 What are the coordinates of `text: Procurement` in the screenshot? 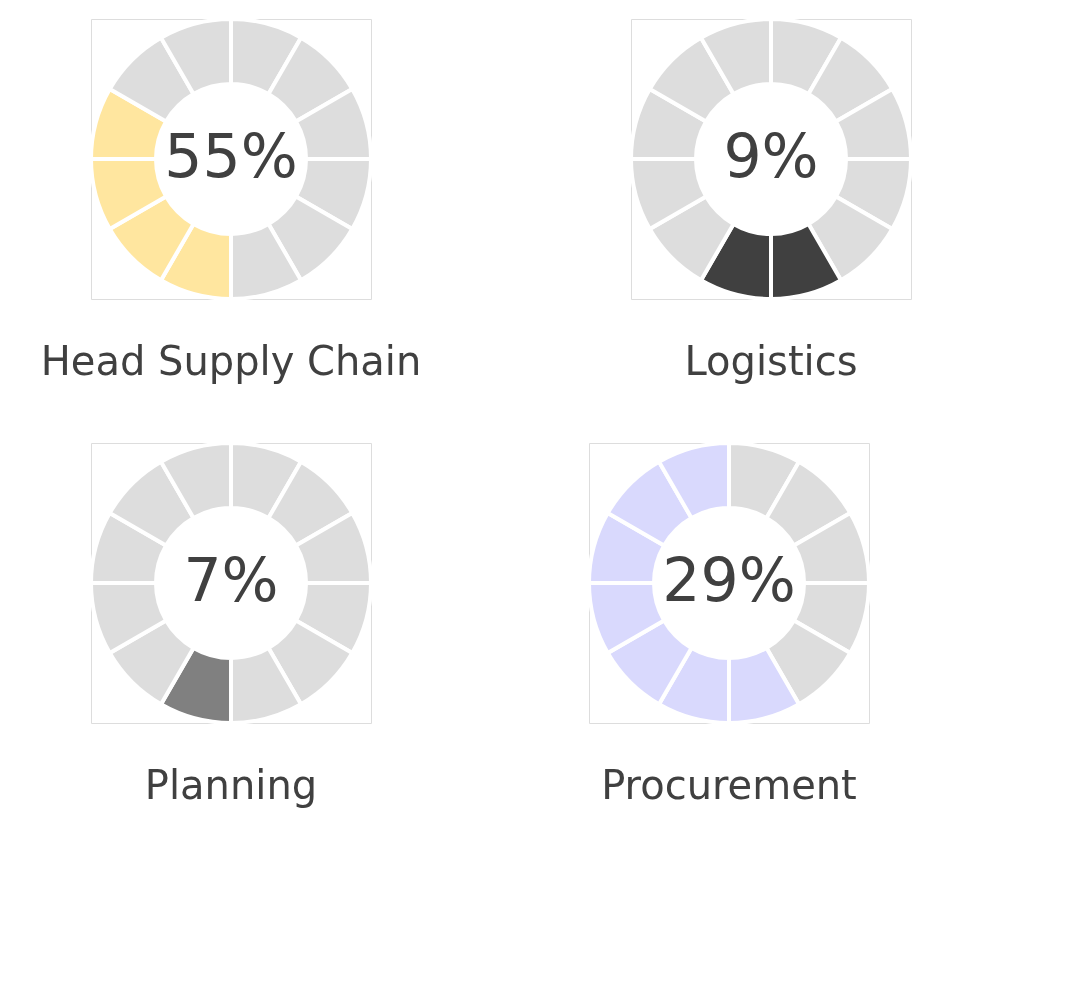 It's located at (729, 785).